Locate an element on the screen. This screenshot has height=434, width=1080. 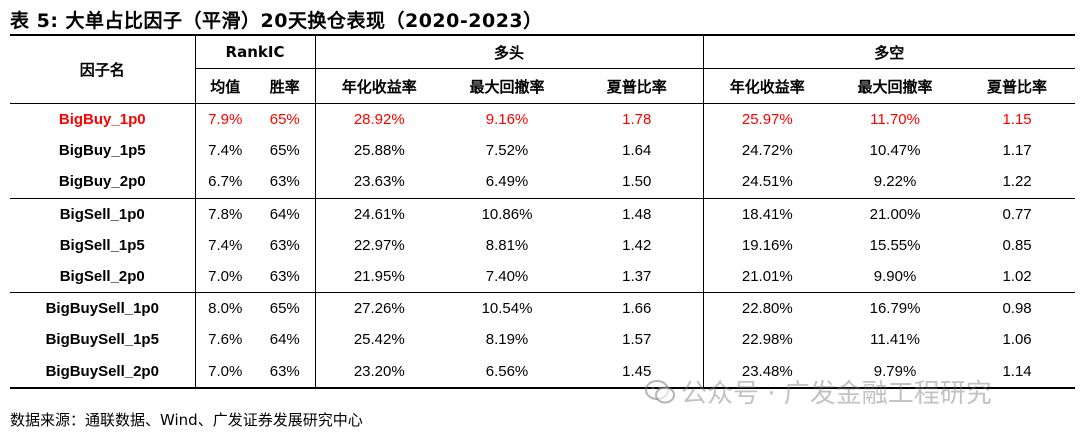
ls-mdd-cell: 9.90% is located at coordinates (895, 277).